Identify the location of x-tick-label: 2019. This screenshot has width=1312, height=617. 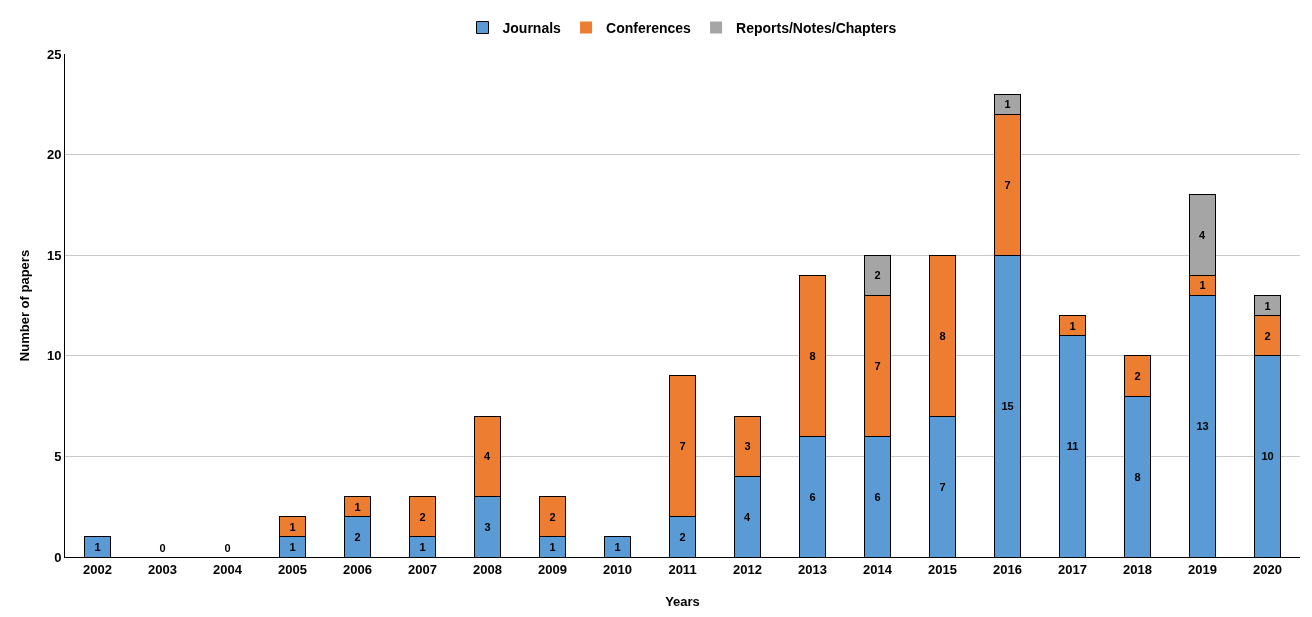
(1202, 569).